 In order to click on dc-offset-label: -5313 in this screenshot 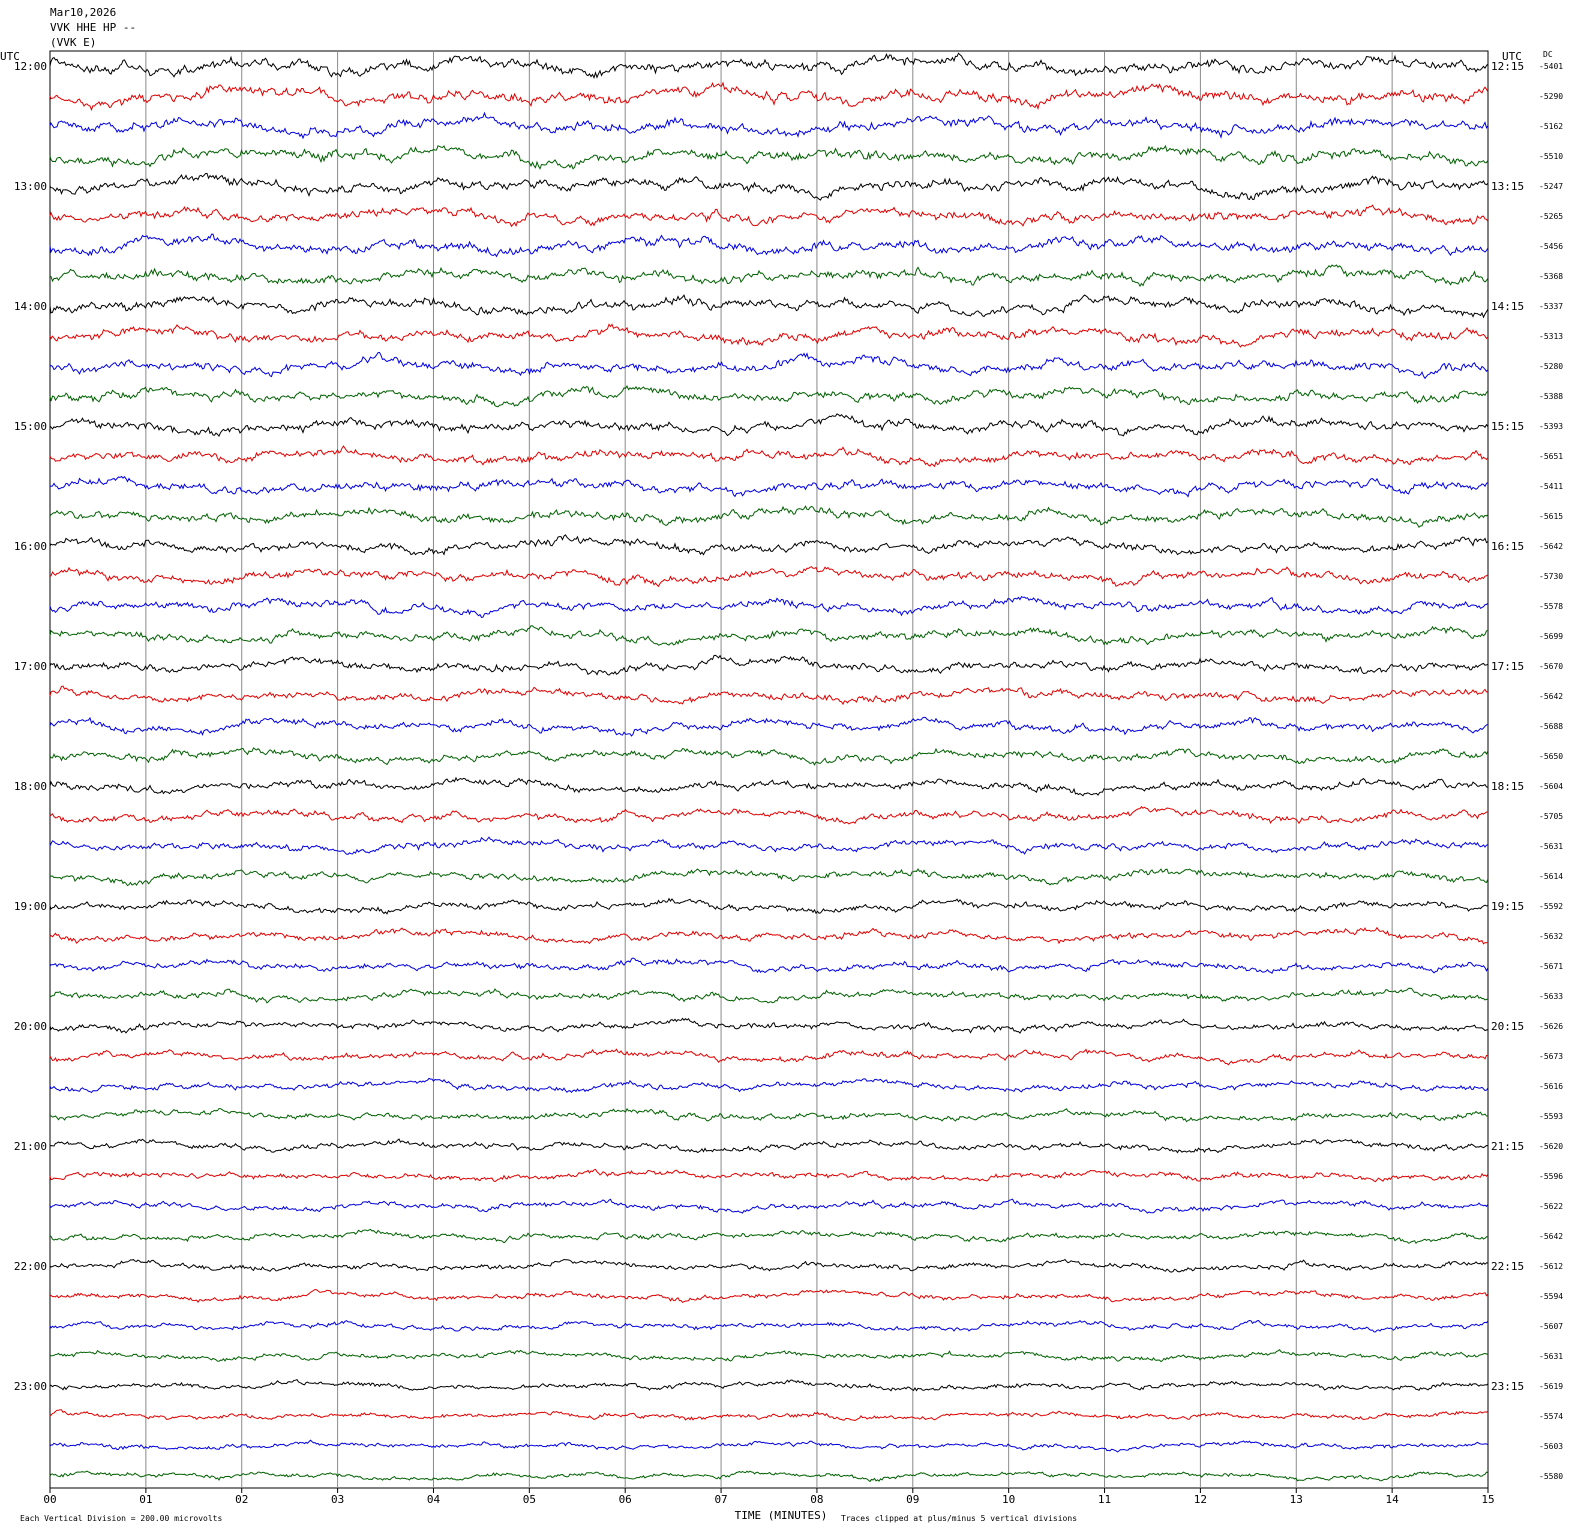, I will do `click(1551, 336)`.